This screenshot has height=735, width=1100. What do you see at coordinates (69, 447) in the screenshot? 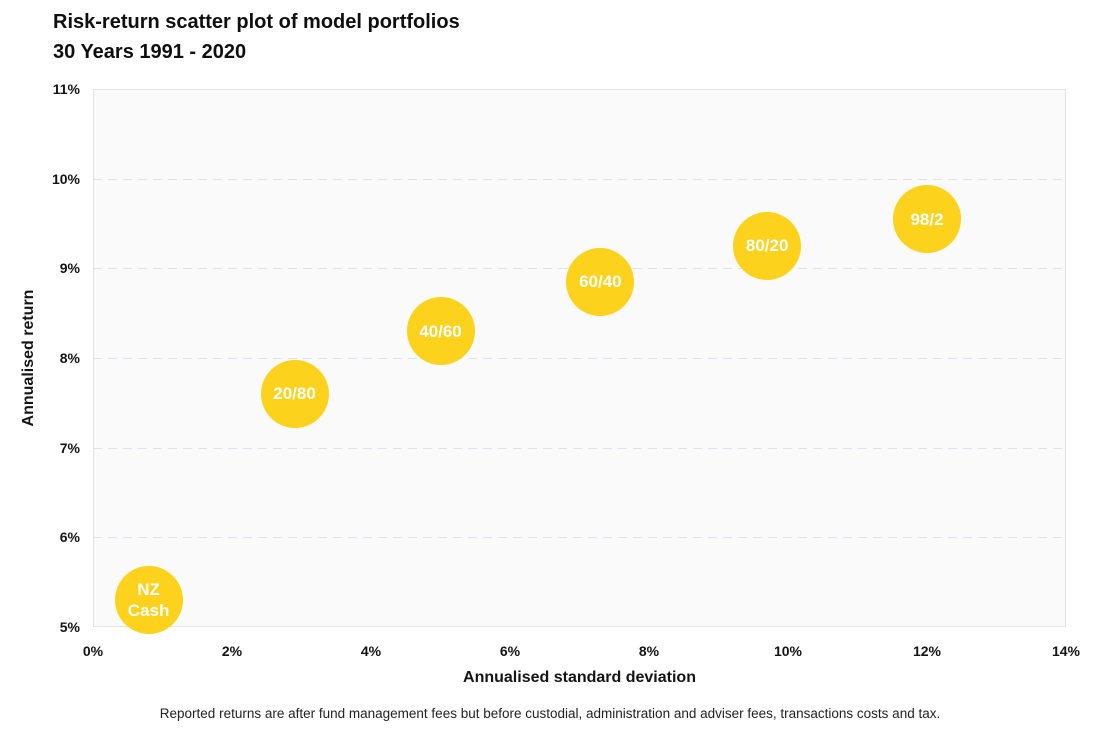
I see `y-tick-label-7: 7%` at bounding box center [69, 447].